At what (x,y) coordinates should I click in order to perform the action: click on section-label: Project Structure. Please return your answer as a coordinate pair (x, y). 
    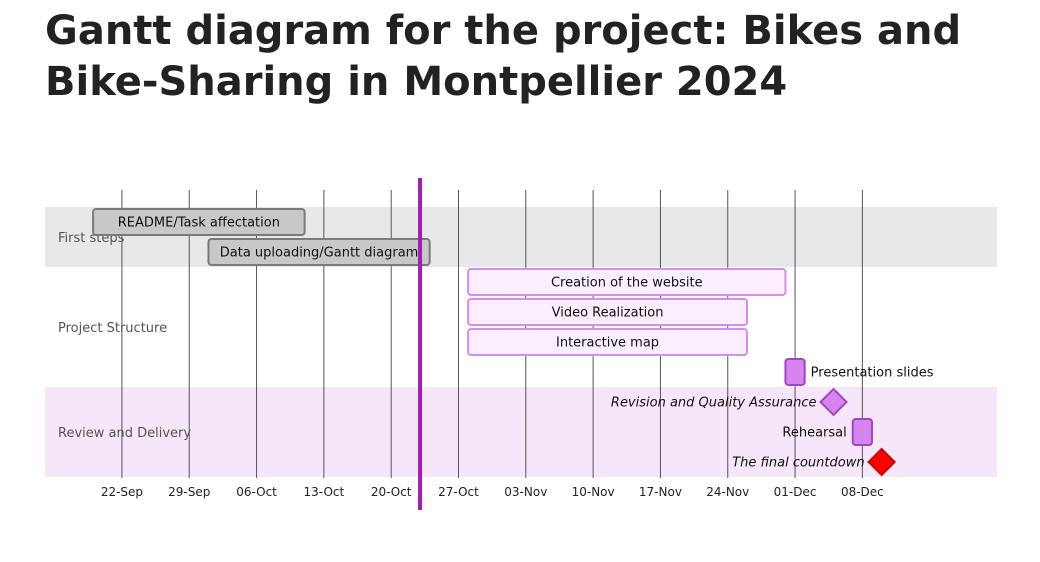
    Looking at the image, I should click on (112, 328).